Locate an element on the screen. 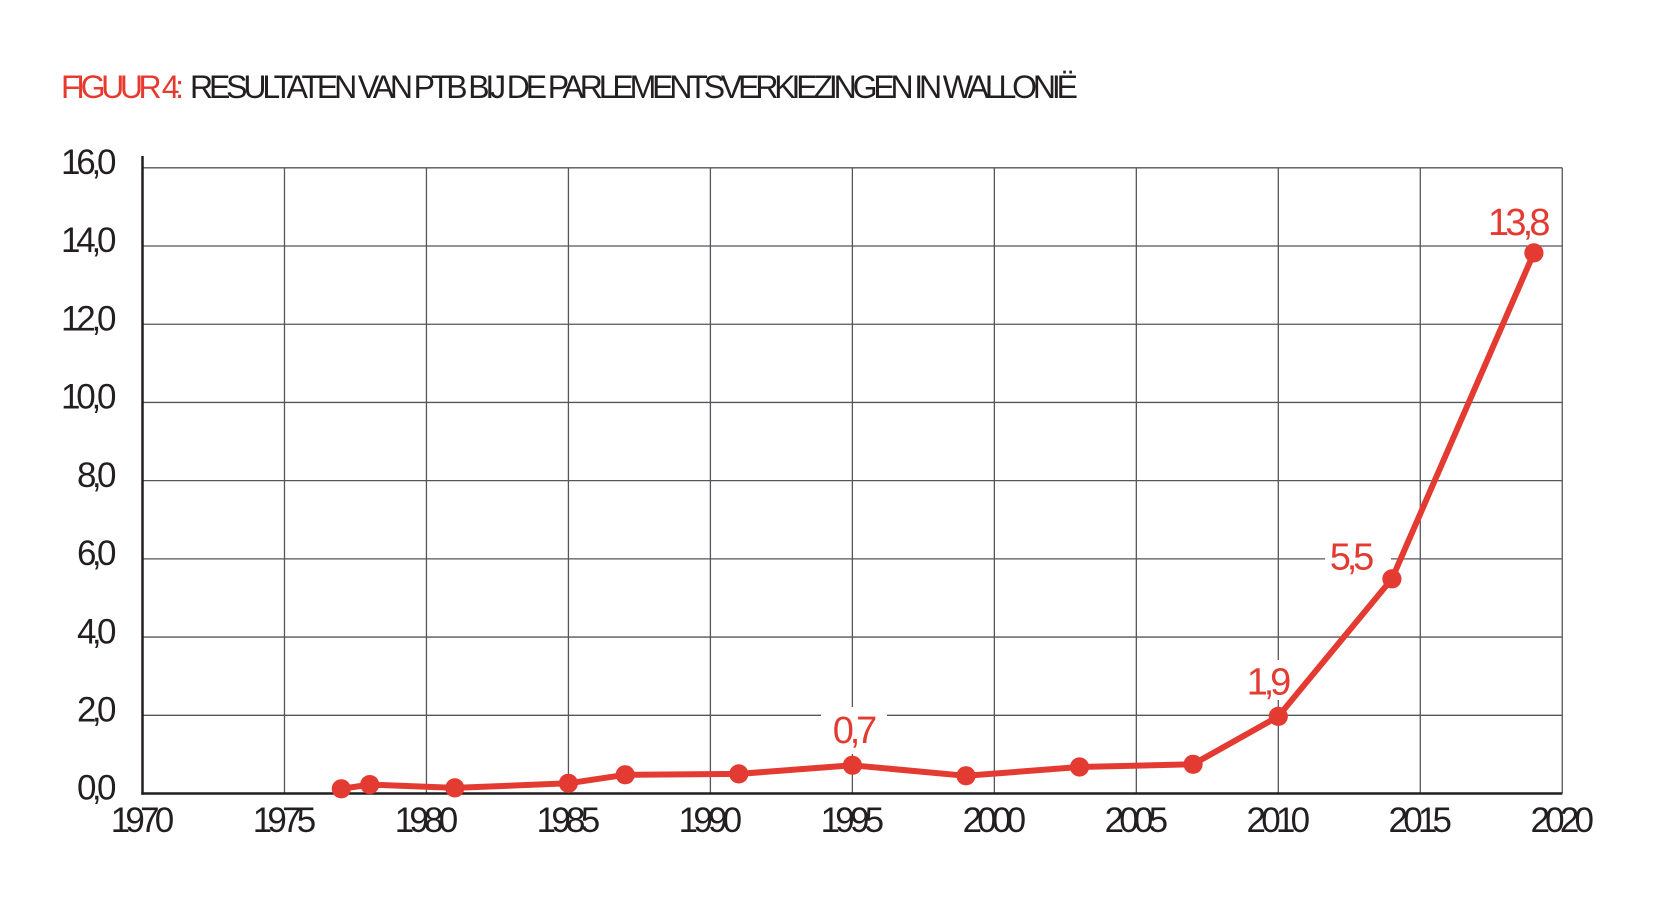  svg-text: 8,0 is located at coordinates (97, 475).